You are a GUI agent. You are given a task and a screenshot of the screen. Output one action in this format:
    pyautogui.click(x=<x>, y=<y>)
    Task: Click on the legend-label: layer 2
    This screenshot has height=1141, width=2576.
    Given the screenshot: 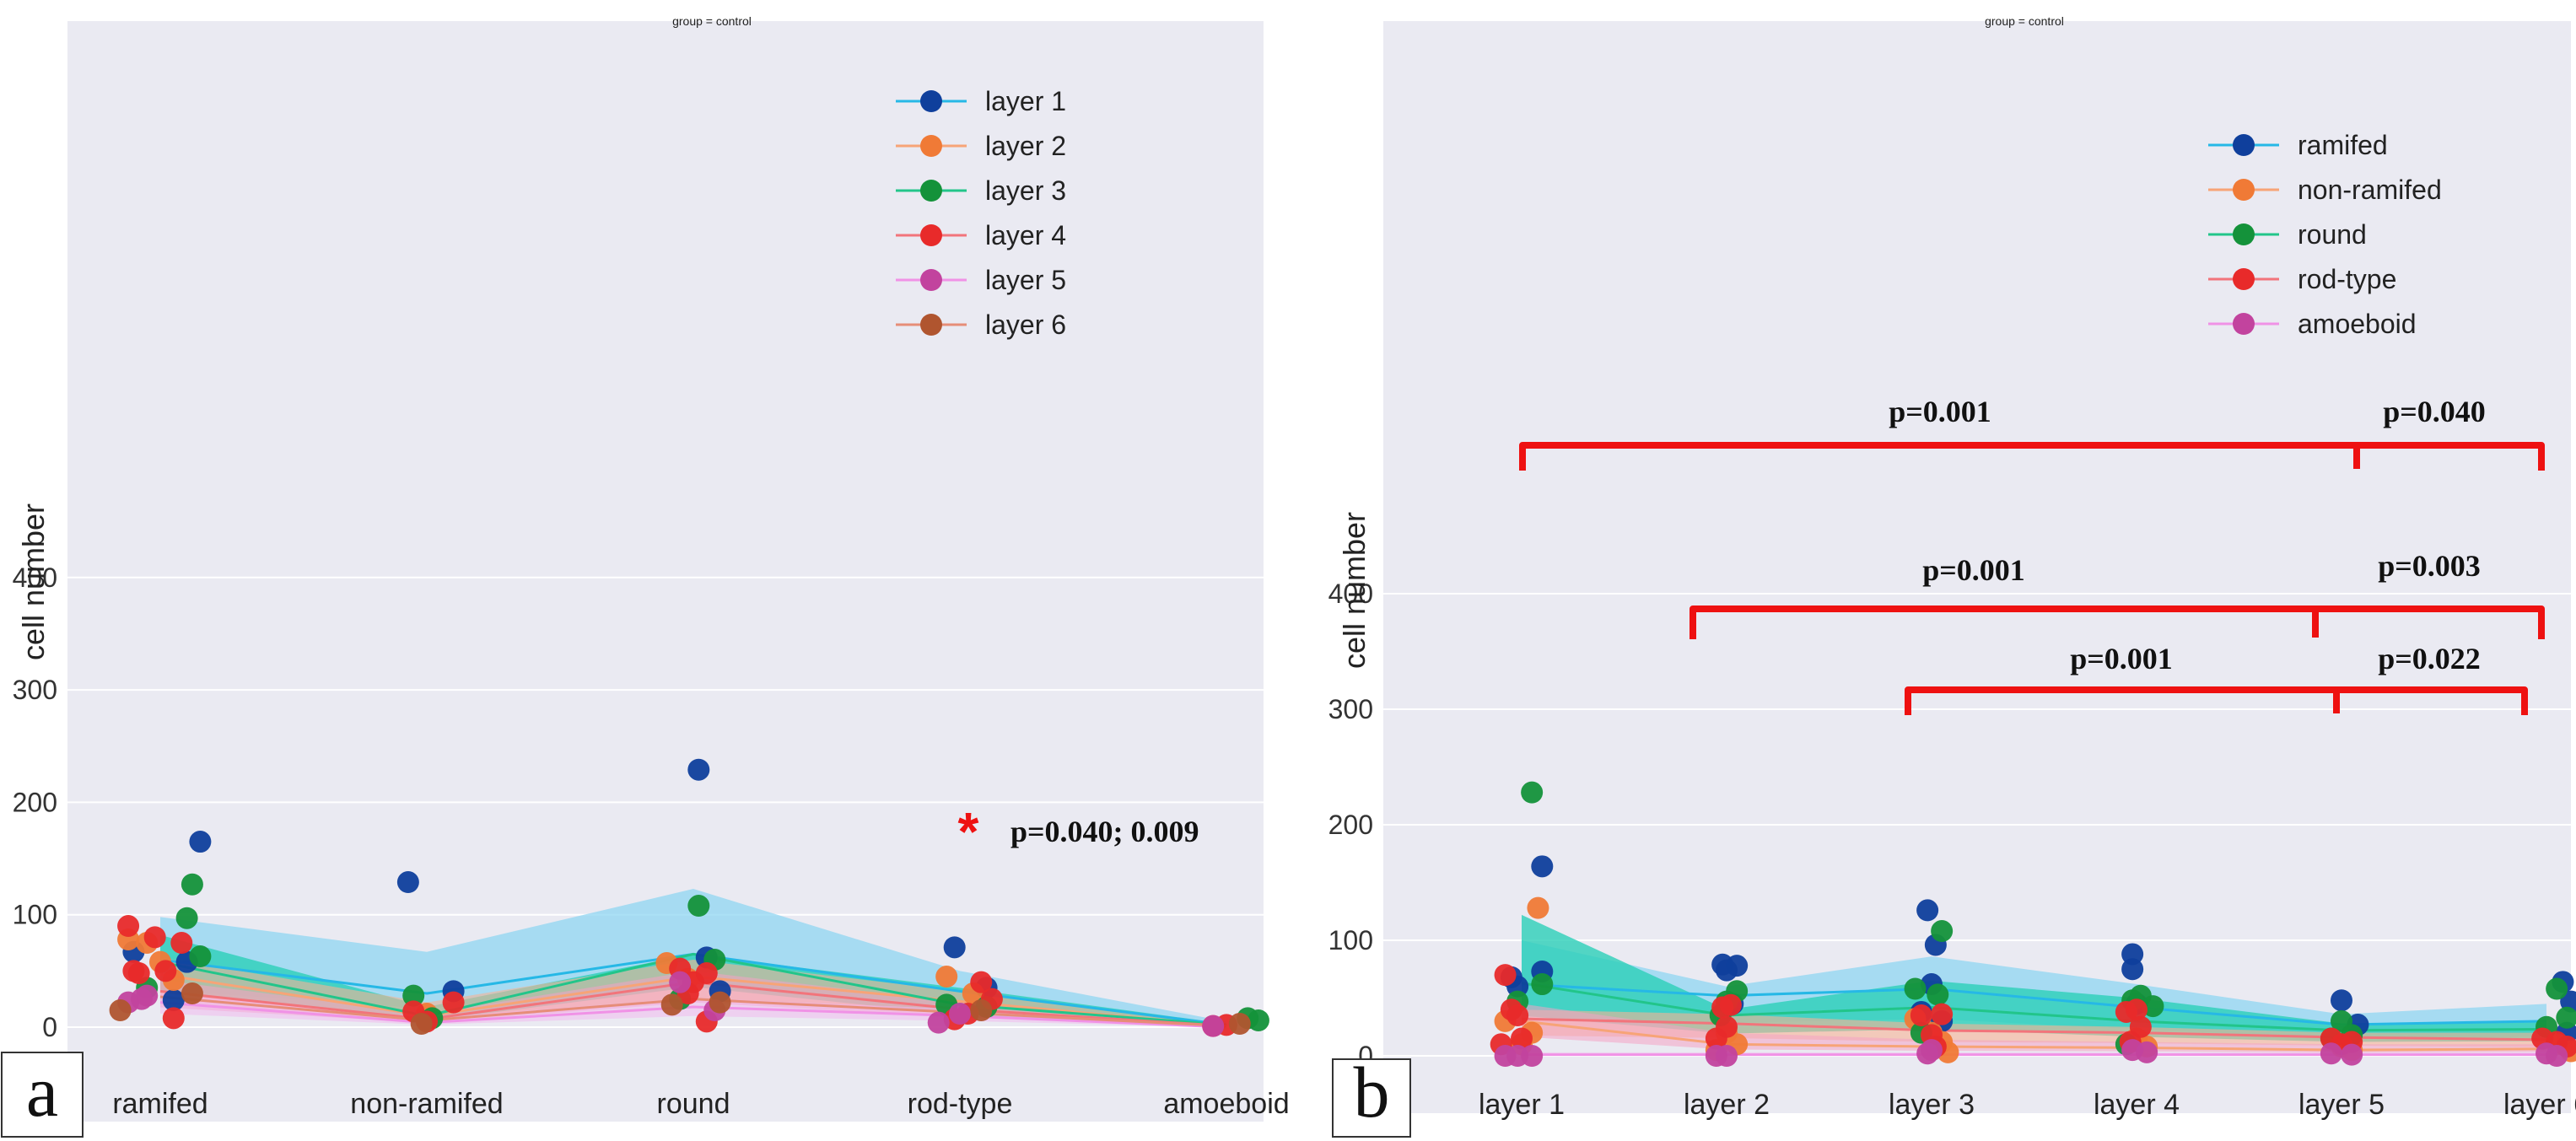 What is the action you would take?
    pyautogui.click(x=1025, y=146)
    